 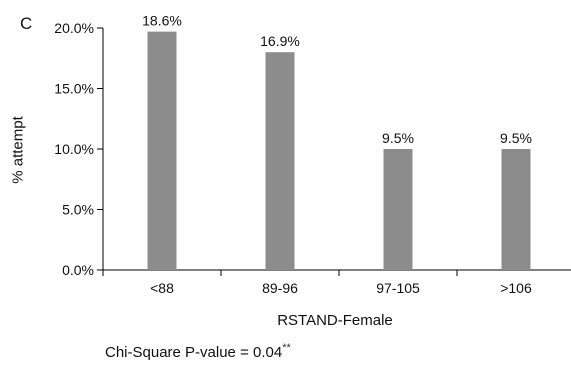 What do you see at coordinates (280, 288) in the screenshot?
I see `x-tick-label: 89-96` at bounding box center [280, 288].